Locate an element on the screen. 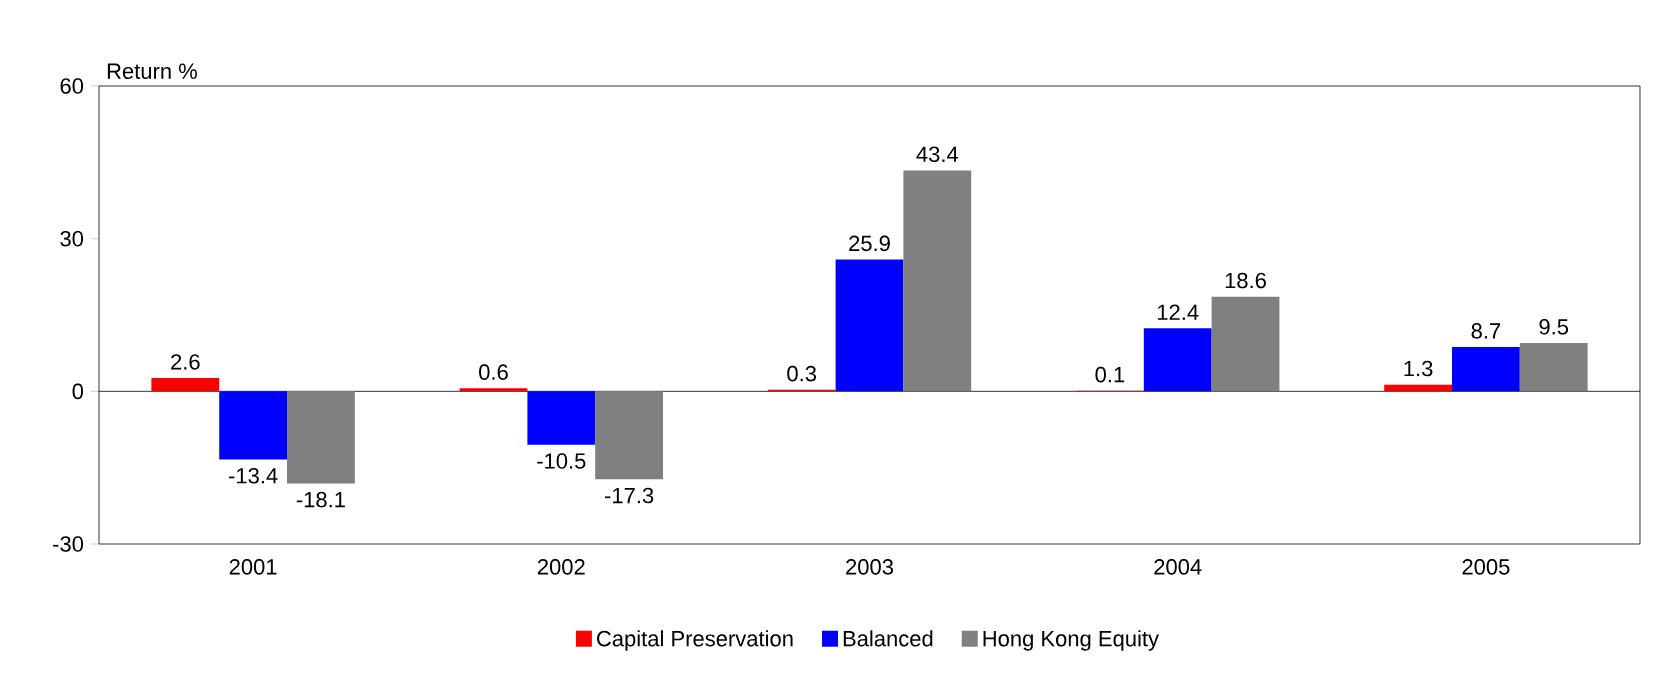  data-label: -13.4 is located at coordinates (253, 475).